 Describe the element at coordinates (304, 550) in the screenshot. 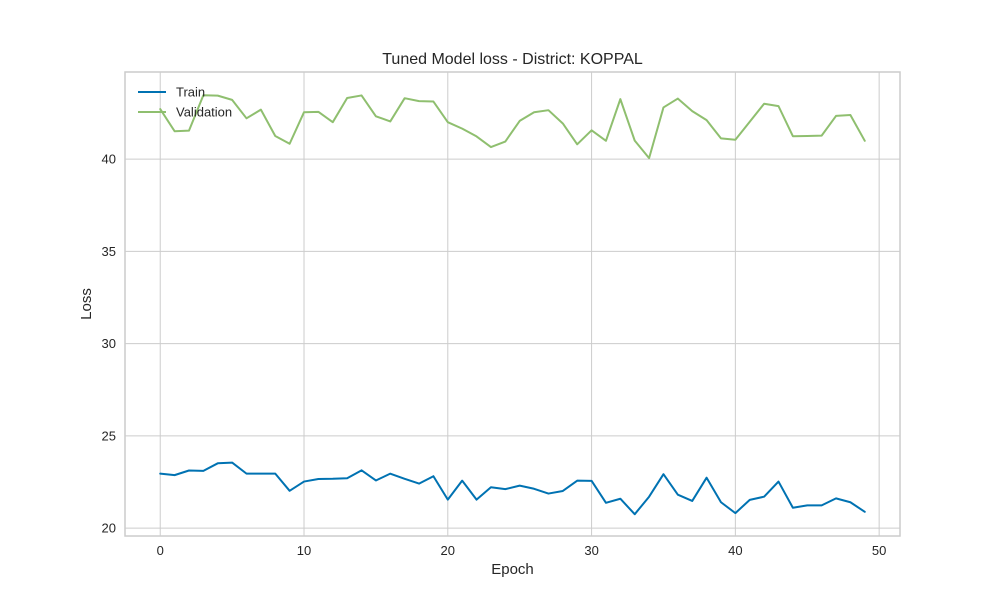

I see `x-tick-label: 10` at that location.